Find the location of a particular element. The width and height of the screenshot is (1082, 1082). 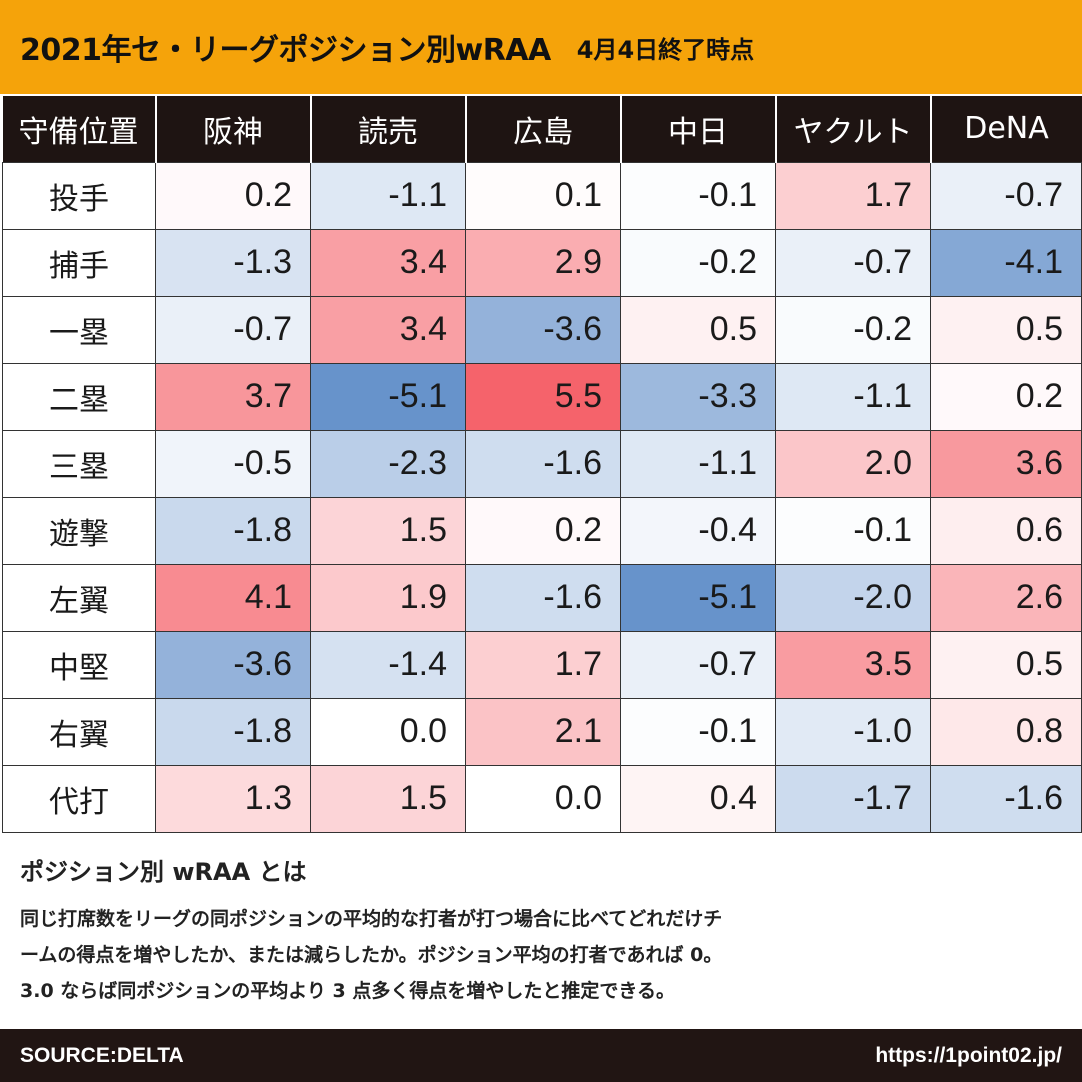

value-cell: 5.5 is located at coordinates (543, 396).